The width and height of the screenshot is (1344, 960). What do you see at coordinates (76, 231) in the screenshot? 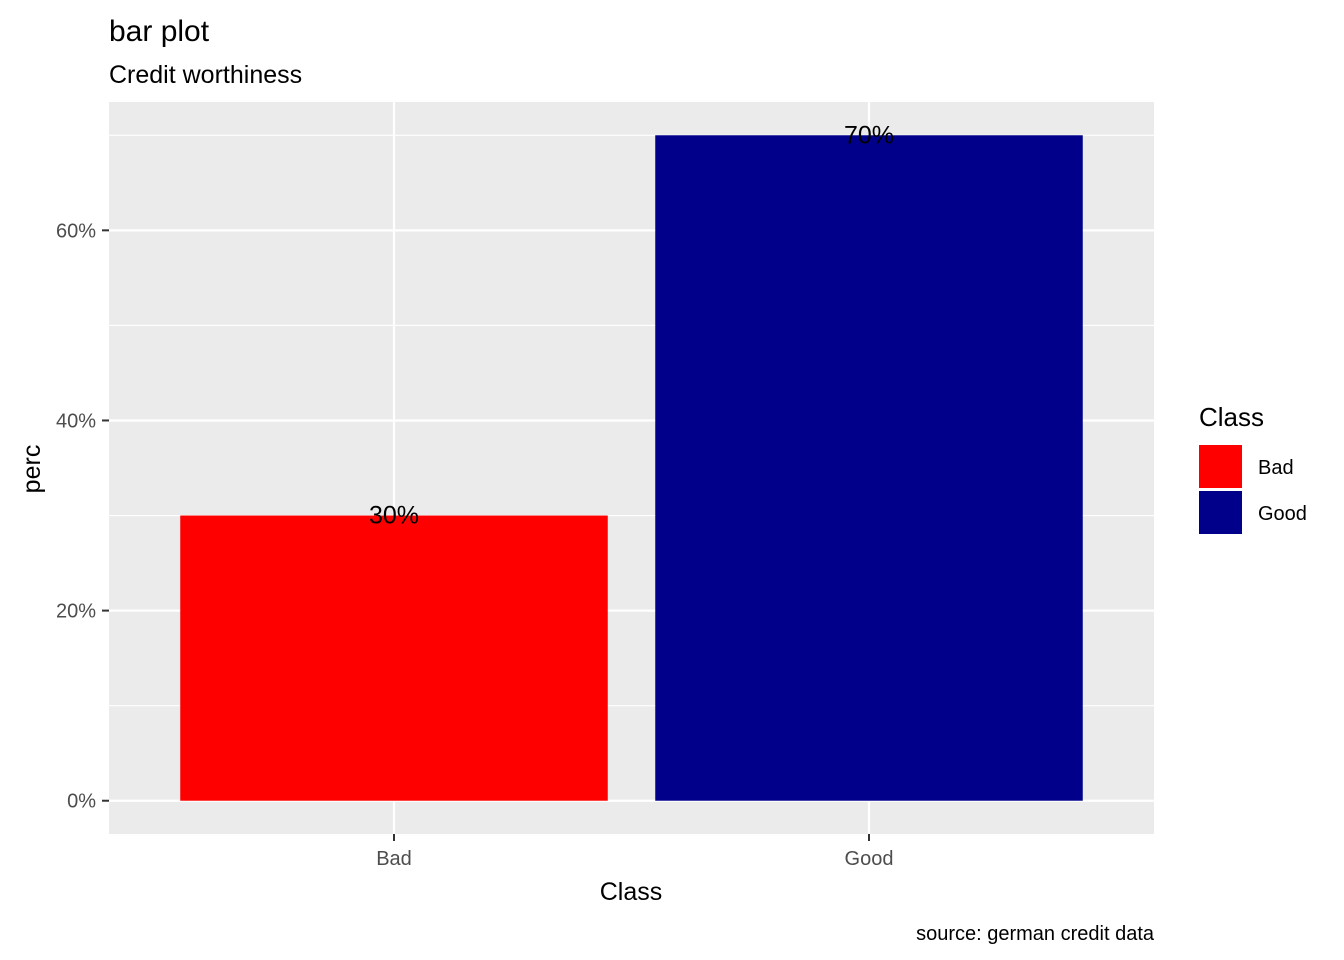
I see `y-tick-label: 60%` at bounding box center [76, 231].